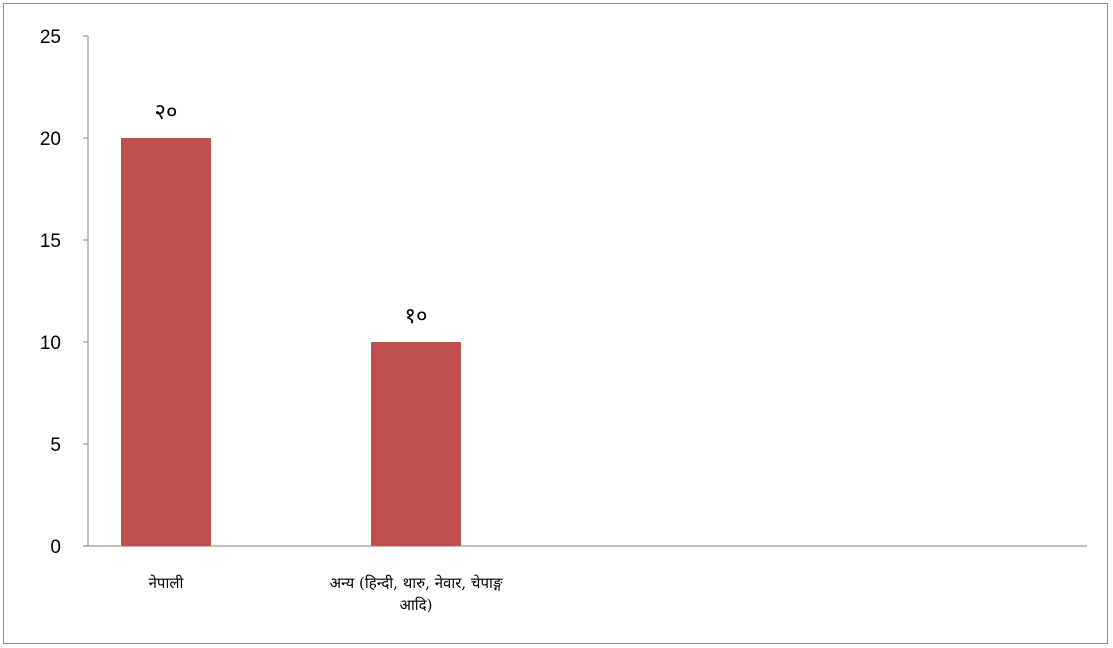 This screenshot has height=648, width=1113. I want to click on y-tick-label: 20, so click(50, 139).